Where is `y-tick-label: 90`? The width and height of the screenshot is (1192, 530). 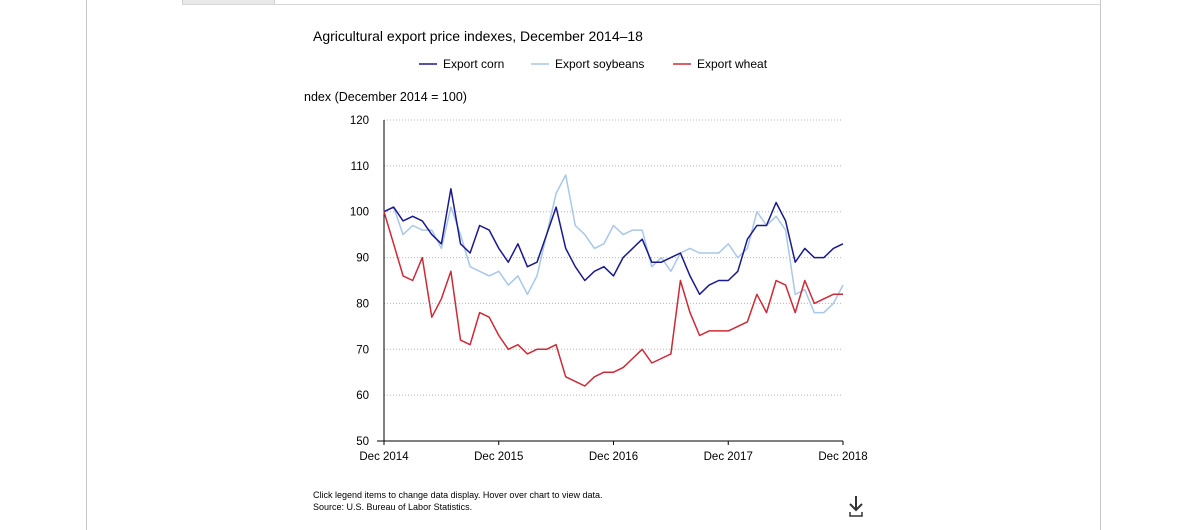
y-tick-label: 90 is located at coordinates (362, 259).